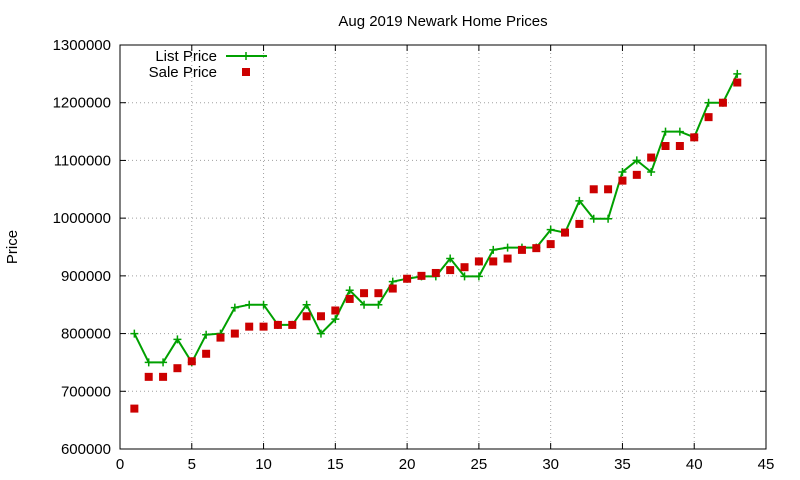  What do you see at coordinates (550, 464) in the screenshot?
I see `x-tick-label: 30` at bounding box center [550, 464].